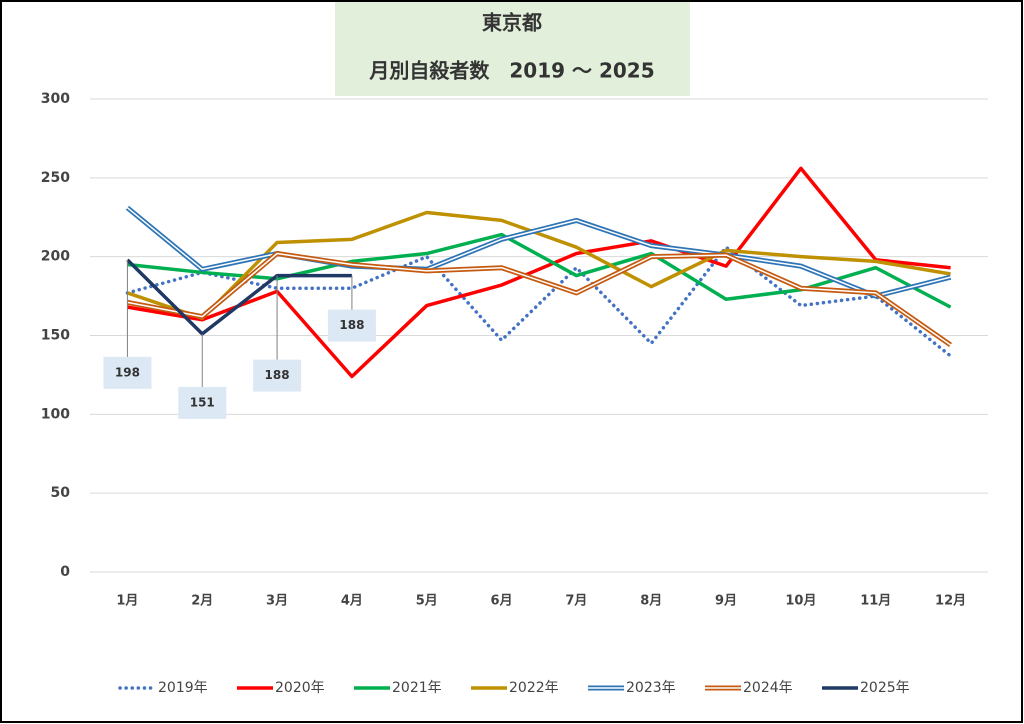 The width and height of the screenshot is (1024, 724). Describe the element at coordinates (502, 601) in the screenshot. I see `x-tick-label: 6月` at that location.